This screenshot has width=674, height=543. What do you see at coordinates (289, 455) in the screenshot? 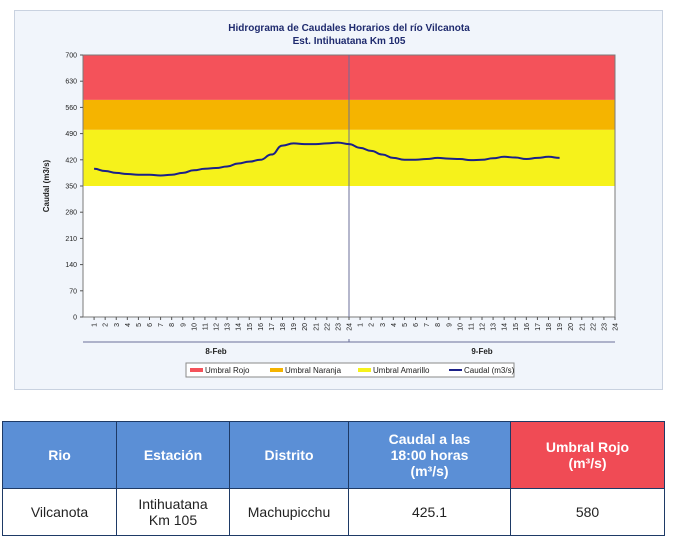
I see `header-distrito: Distrito` at bounding box center [289, 455].